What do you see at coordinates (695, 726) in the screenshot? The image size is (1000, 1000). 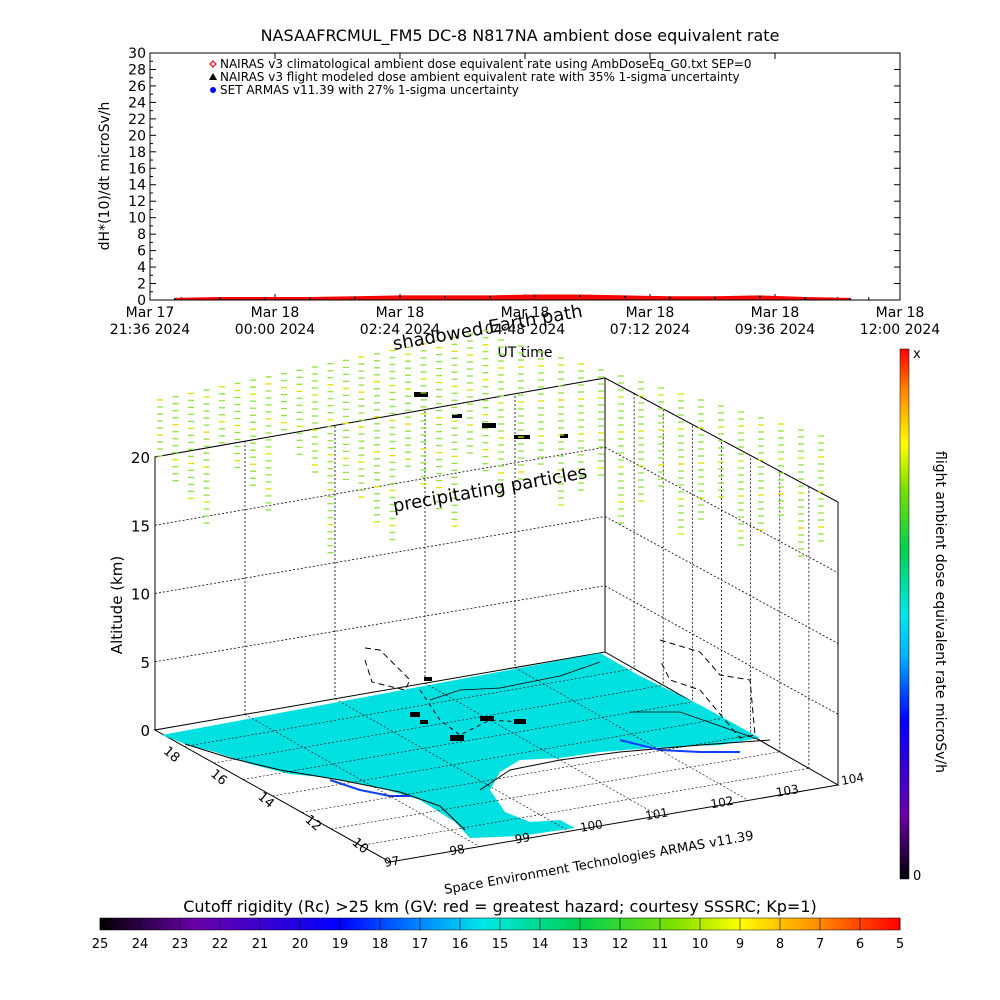 I see `border-line` at bounding box center [695, 726].